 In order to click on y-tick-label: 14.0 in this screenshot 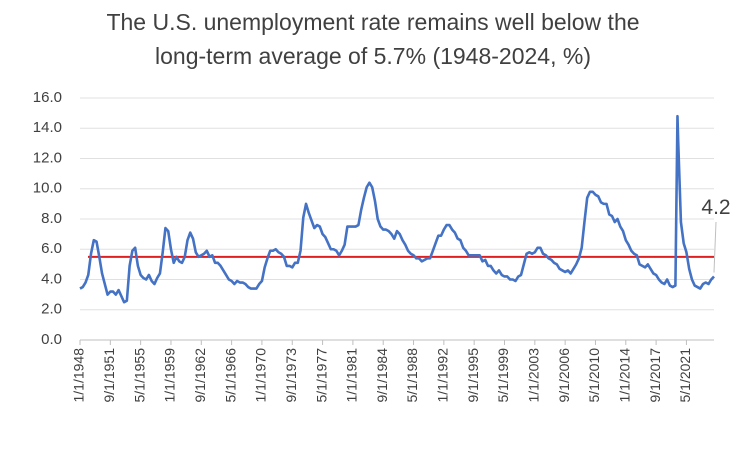, I will do `click(47, 127)`.